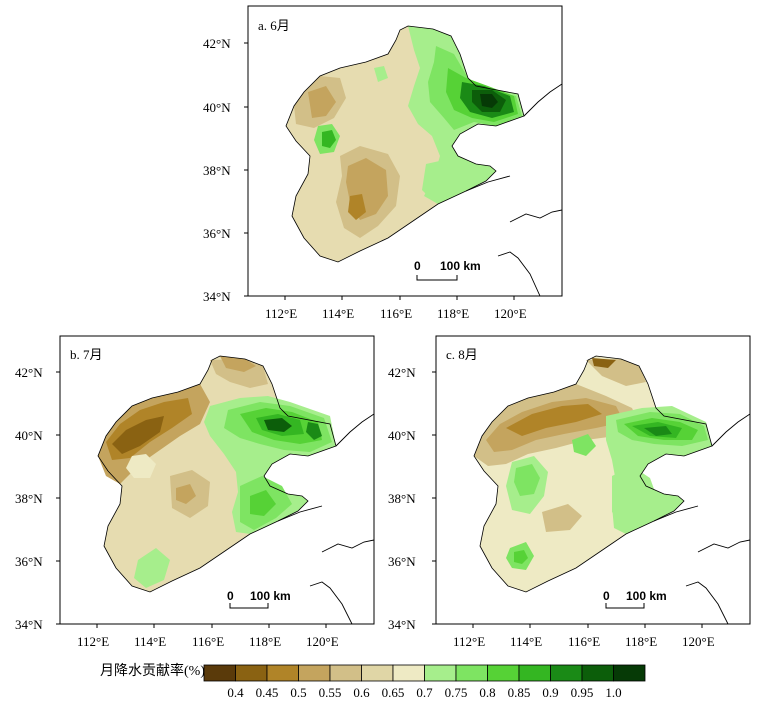 The height and width of the screenshot is (705, 758). I want to click on panel-label: b. 7月, so click(86, 354).